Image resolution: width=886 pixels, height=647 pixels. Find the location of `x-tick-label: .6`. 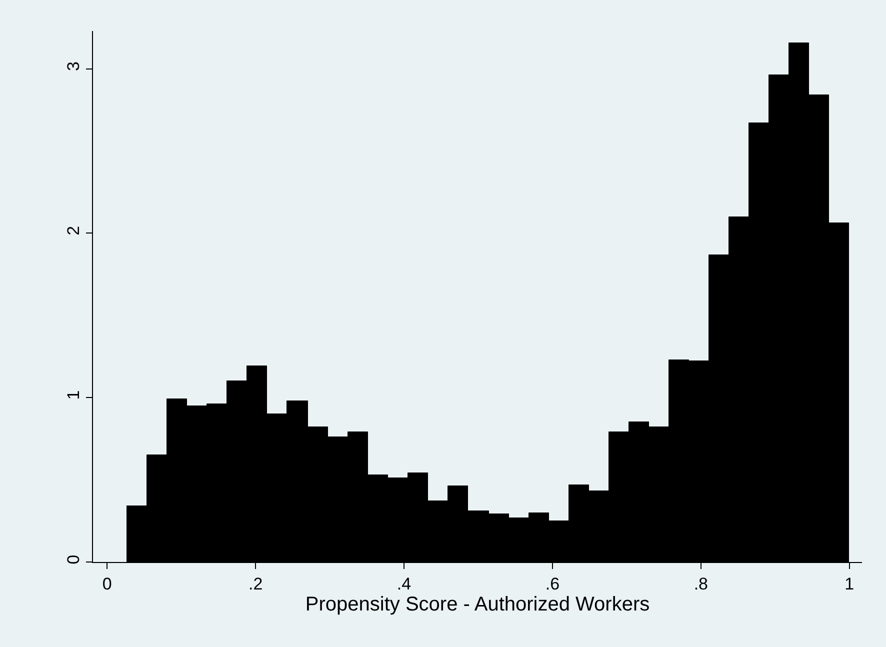

x-tick-label: .6 is located at coordinates (552, 584).